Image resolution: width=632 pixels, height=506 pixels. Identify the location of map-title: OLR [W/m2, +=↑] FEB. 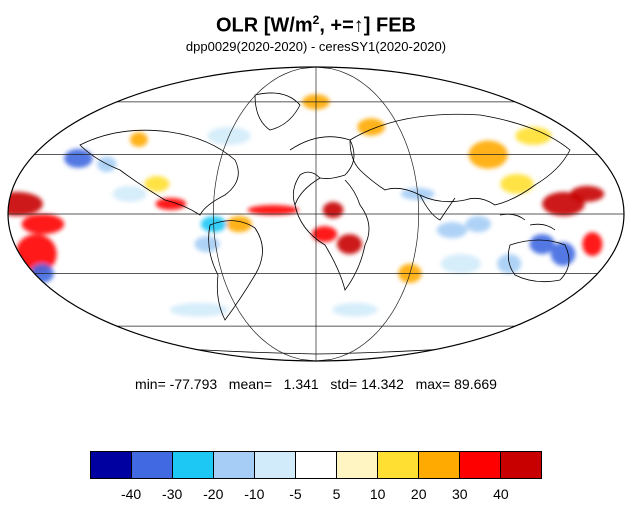
(316, 23).